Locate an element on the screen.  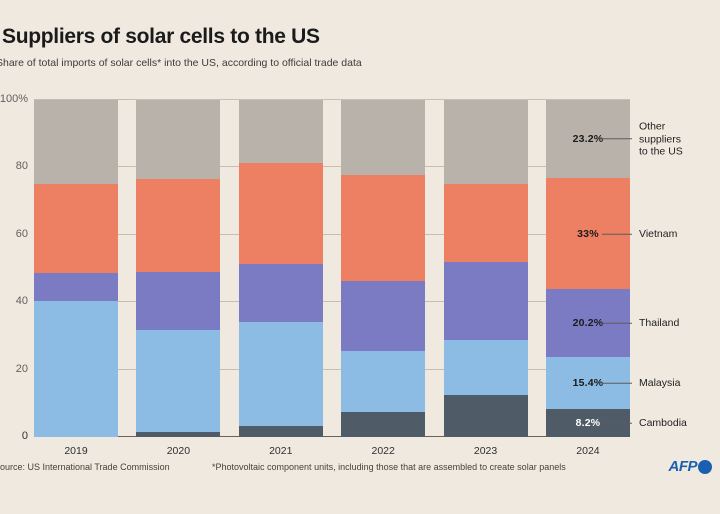
y-axis-tick-label: 60 is located at coordinates (21, 233).